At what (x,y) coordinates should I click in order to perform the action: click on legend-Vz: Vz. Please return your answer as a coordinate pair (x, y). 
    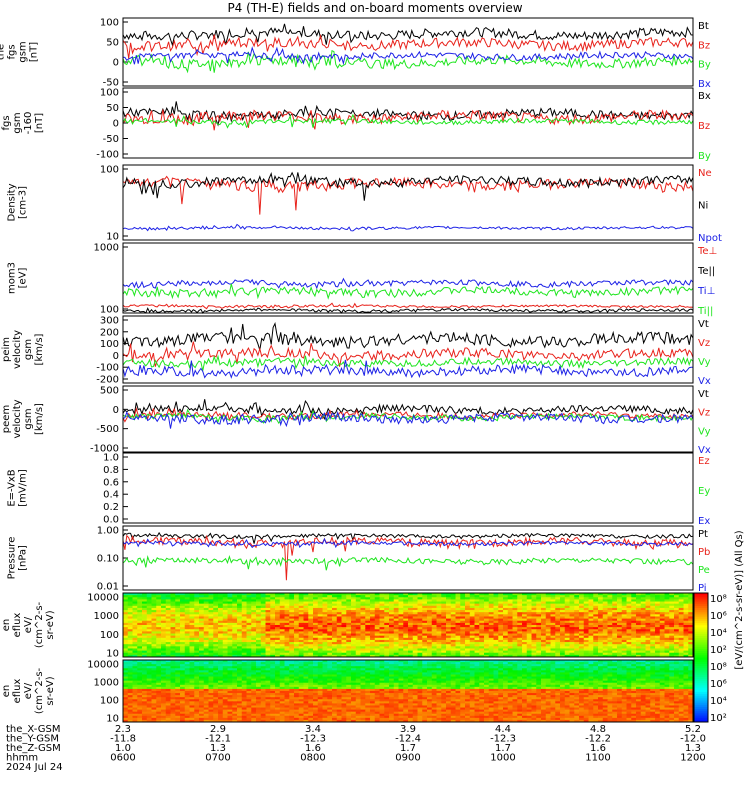
    Looking at the image, I should click on (704, 343).